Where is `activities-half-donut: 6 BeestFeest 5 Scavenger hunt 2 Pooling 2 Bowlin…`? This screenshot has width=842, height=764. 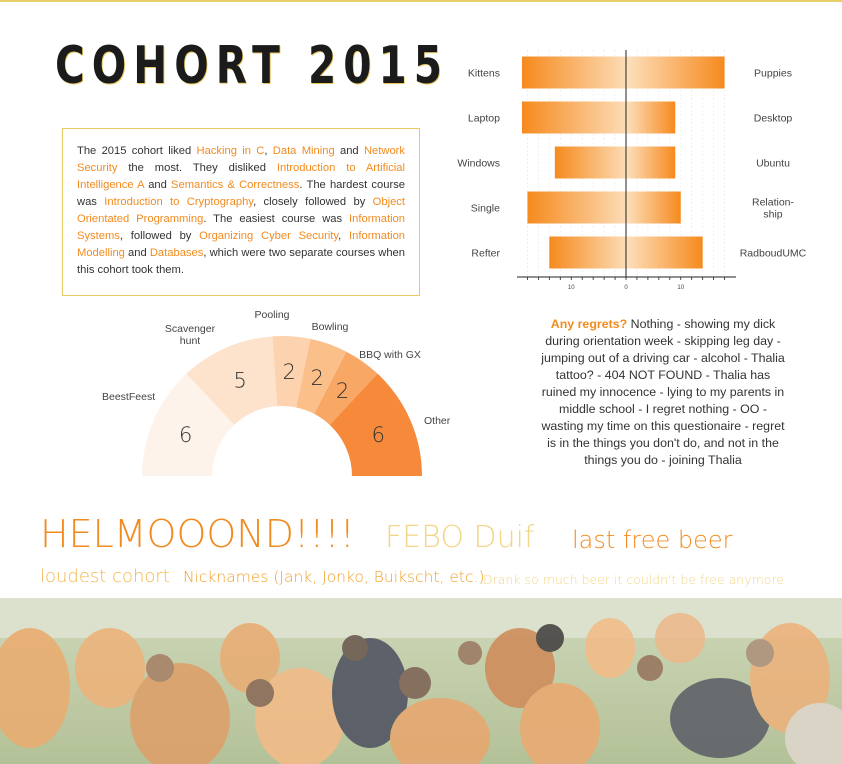
activities-half-donut: 6 BeestFeest 5 Scavenger hunt 2 Pooling 2 Bowlin… is located at coordinates (280, 395).